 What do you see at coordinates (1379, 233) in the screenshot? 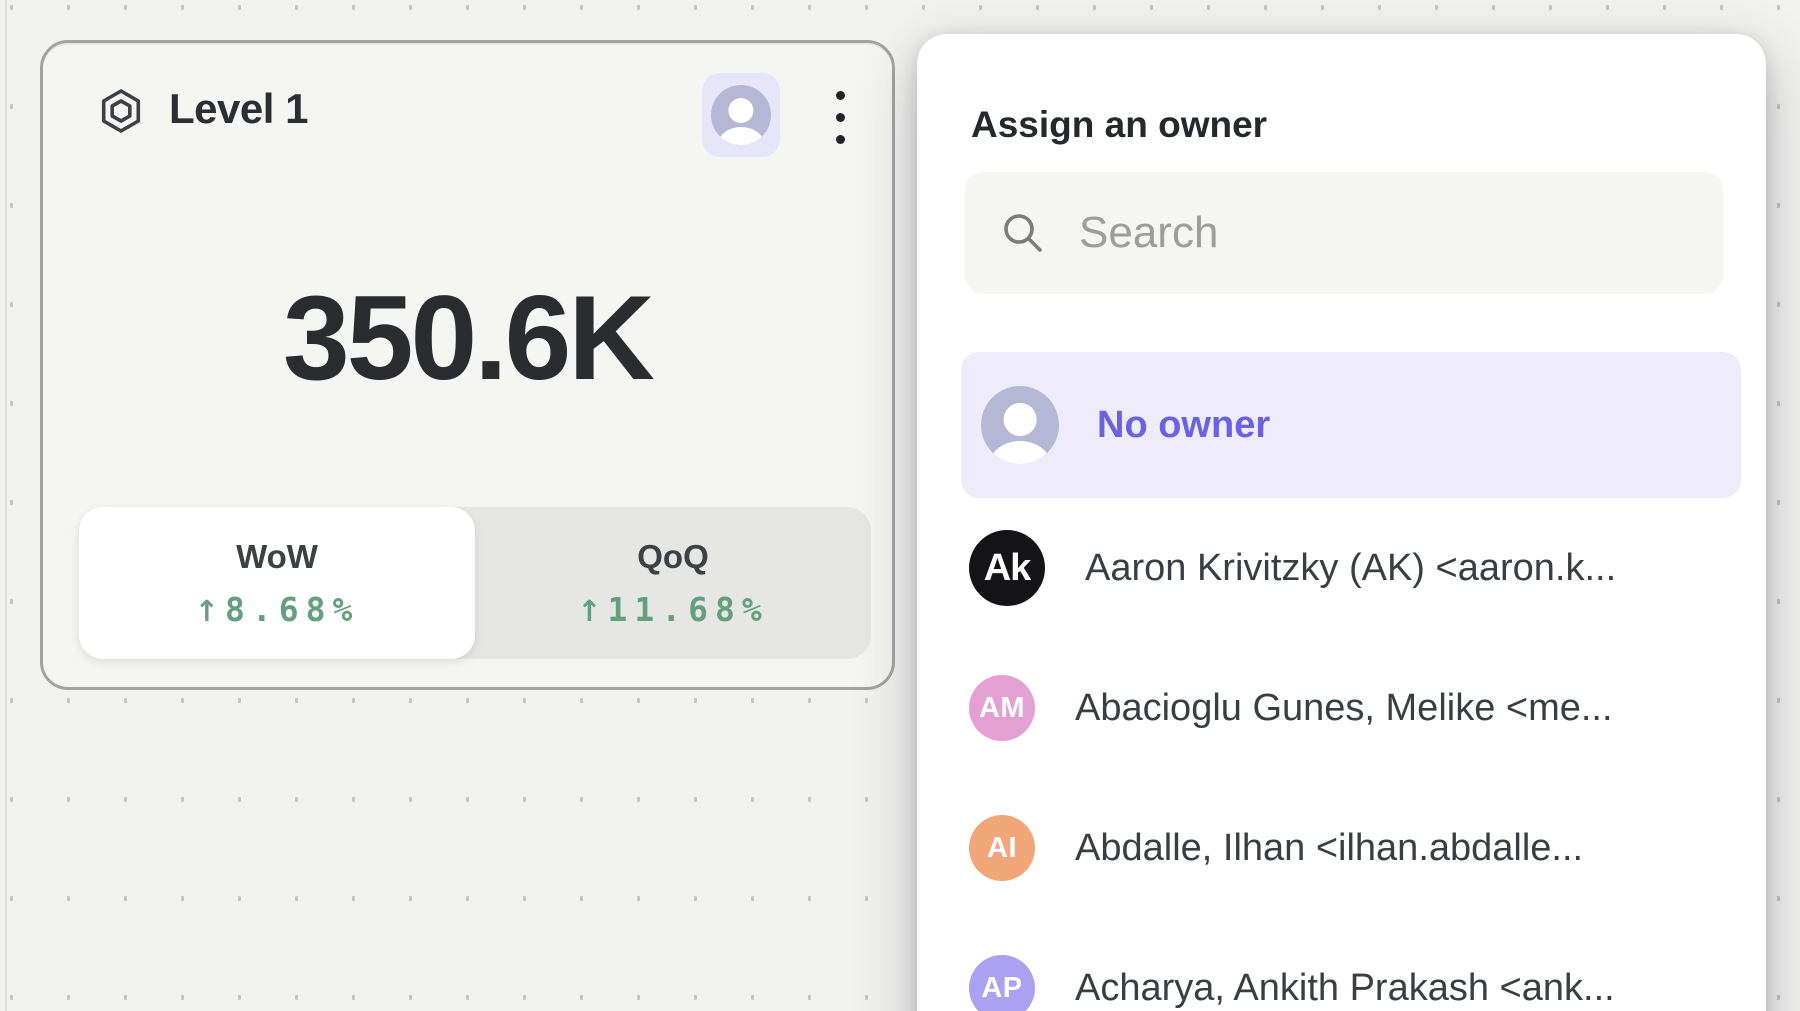
I see `owner-search-input` at bounding box center [1379, 233].